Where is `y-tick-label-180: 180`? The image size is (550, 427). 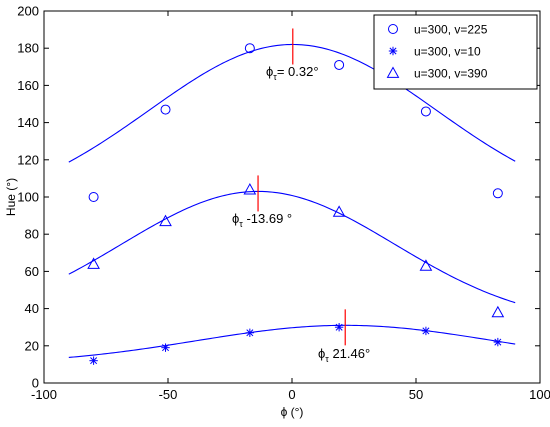 y-tick-label-180: 180 is located at coordinates (28, 48).